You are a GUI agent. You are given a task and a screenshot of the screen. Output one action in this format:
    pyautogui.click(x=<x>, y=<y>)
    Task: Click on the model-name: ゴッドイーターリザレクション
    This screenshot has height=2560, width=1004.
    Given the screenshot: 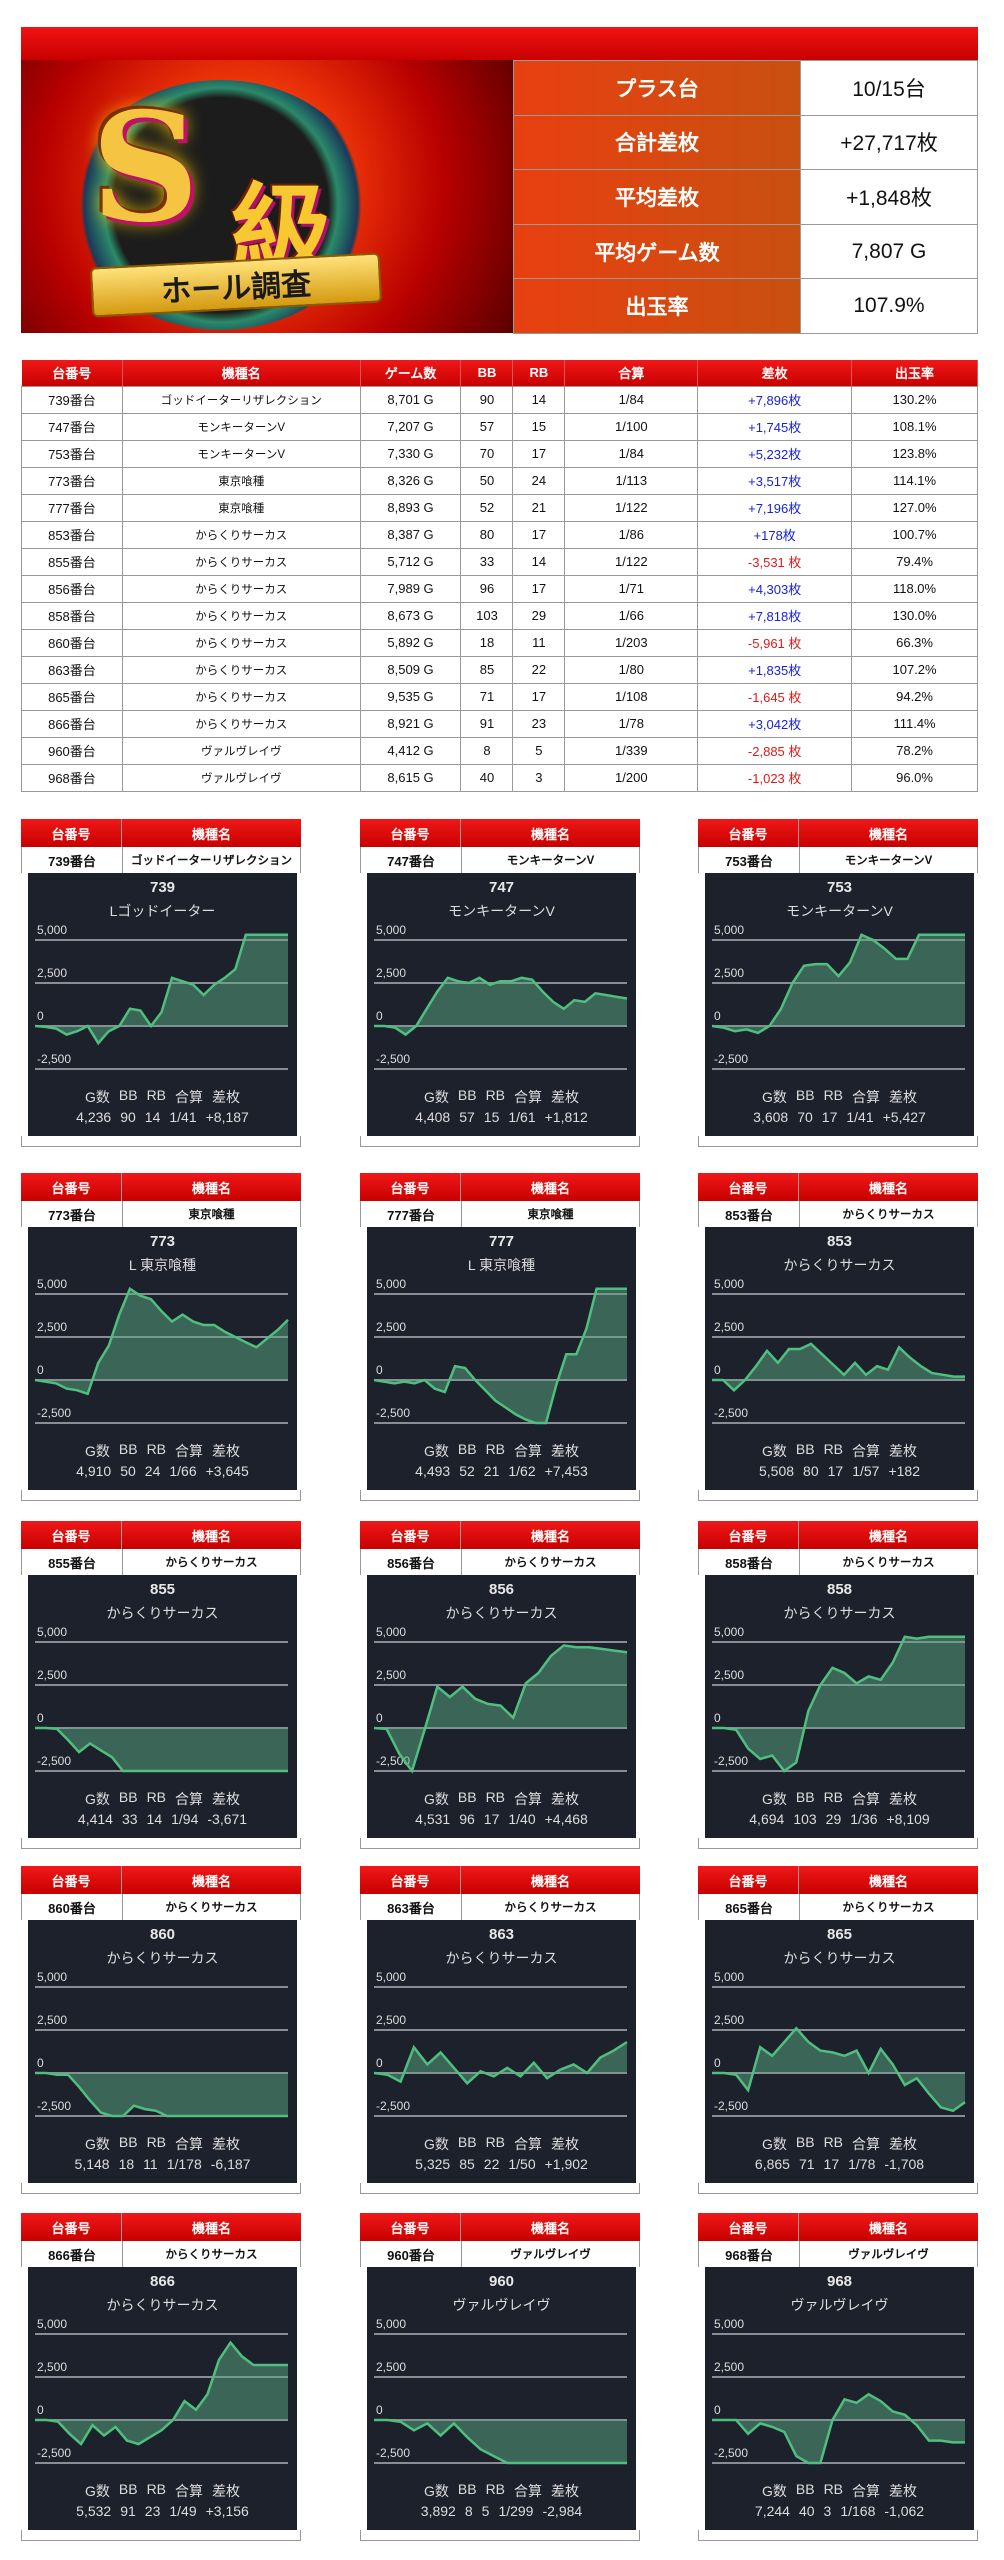 What is the action you would take?
    pyautogui.click(x=241, y=399)
    